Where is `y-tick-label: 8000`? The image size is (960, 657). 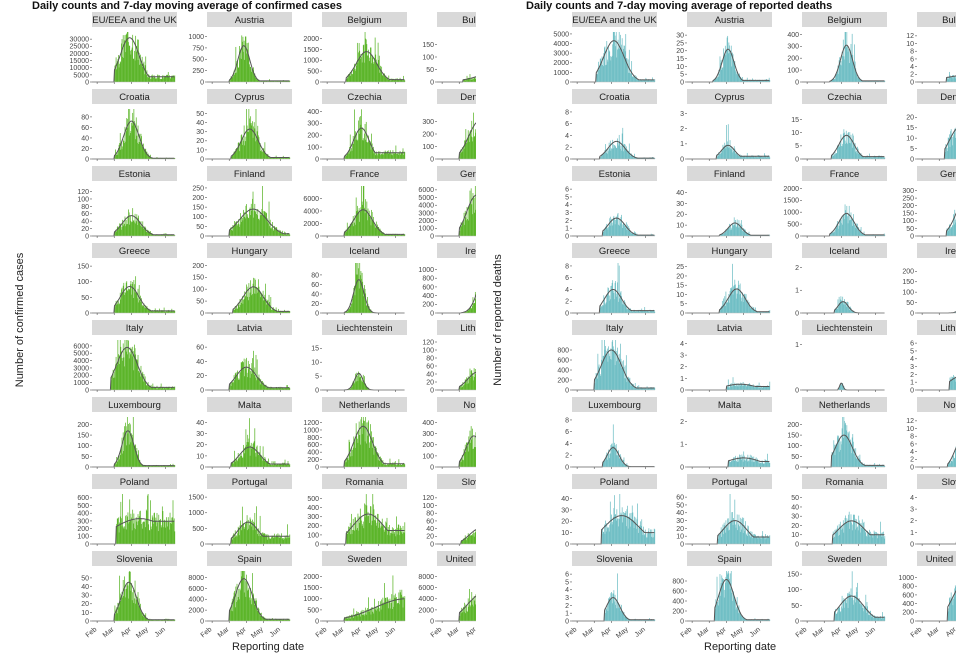 y-tick-label: 8000 is located at coordinates (196, 578).